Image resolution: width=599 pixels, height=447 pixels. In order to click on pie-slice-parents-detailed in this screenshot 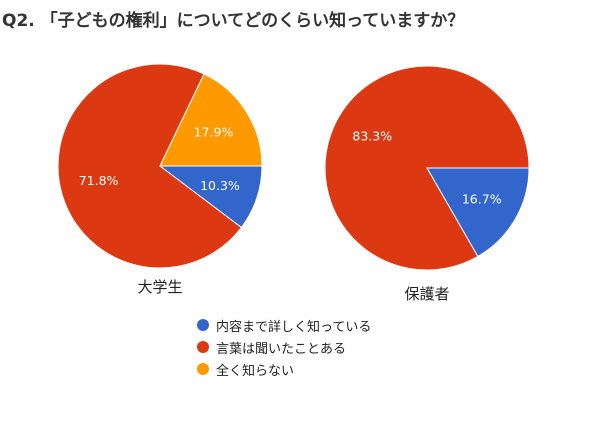, I will do `click(478, 212)`.